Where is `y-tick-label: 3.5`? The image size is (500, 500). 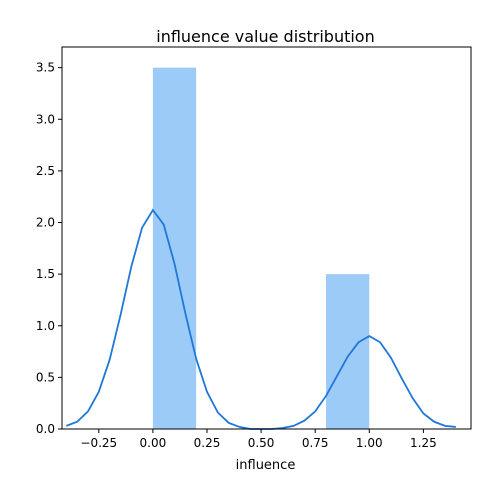 y-tick-label: 3.5 is located at coordinates (45, 68).